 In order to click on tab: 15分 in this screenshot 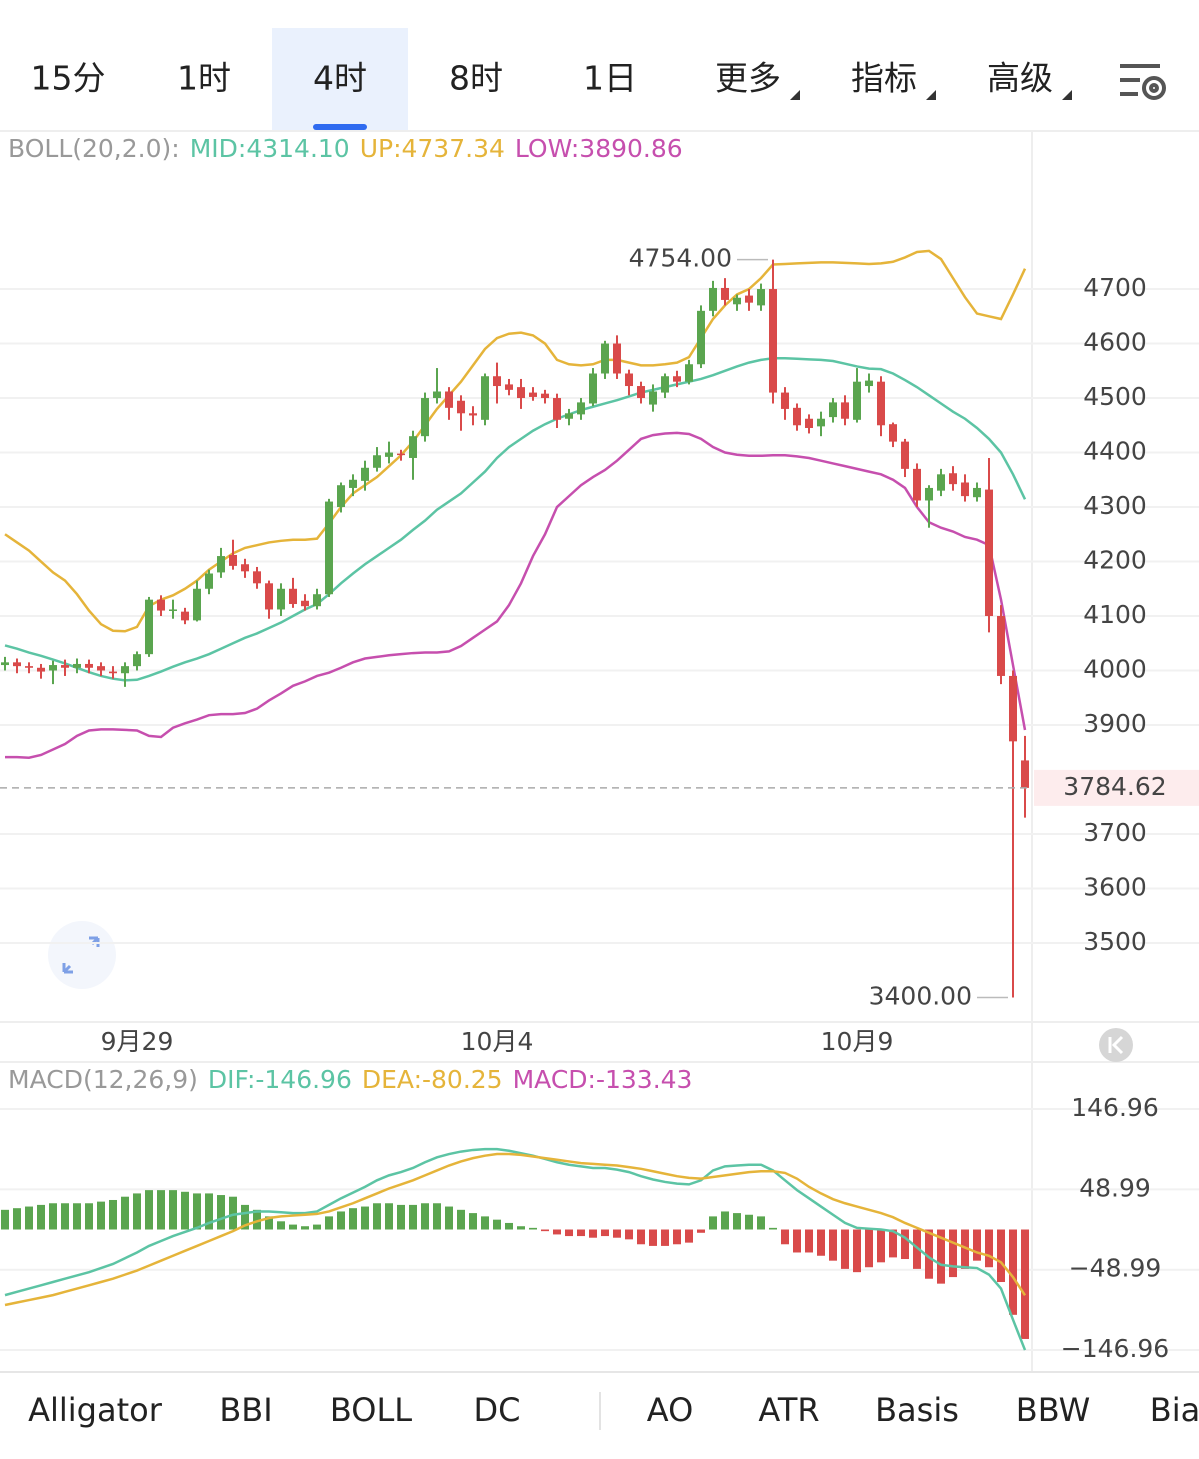, I will do `click(68, 78)`.